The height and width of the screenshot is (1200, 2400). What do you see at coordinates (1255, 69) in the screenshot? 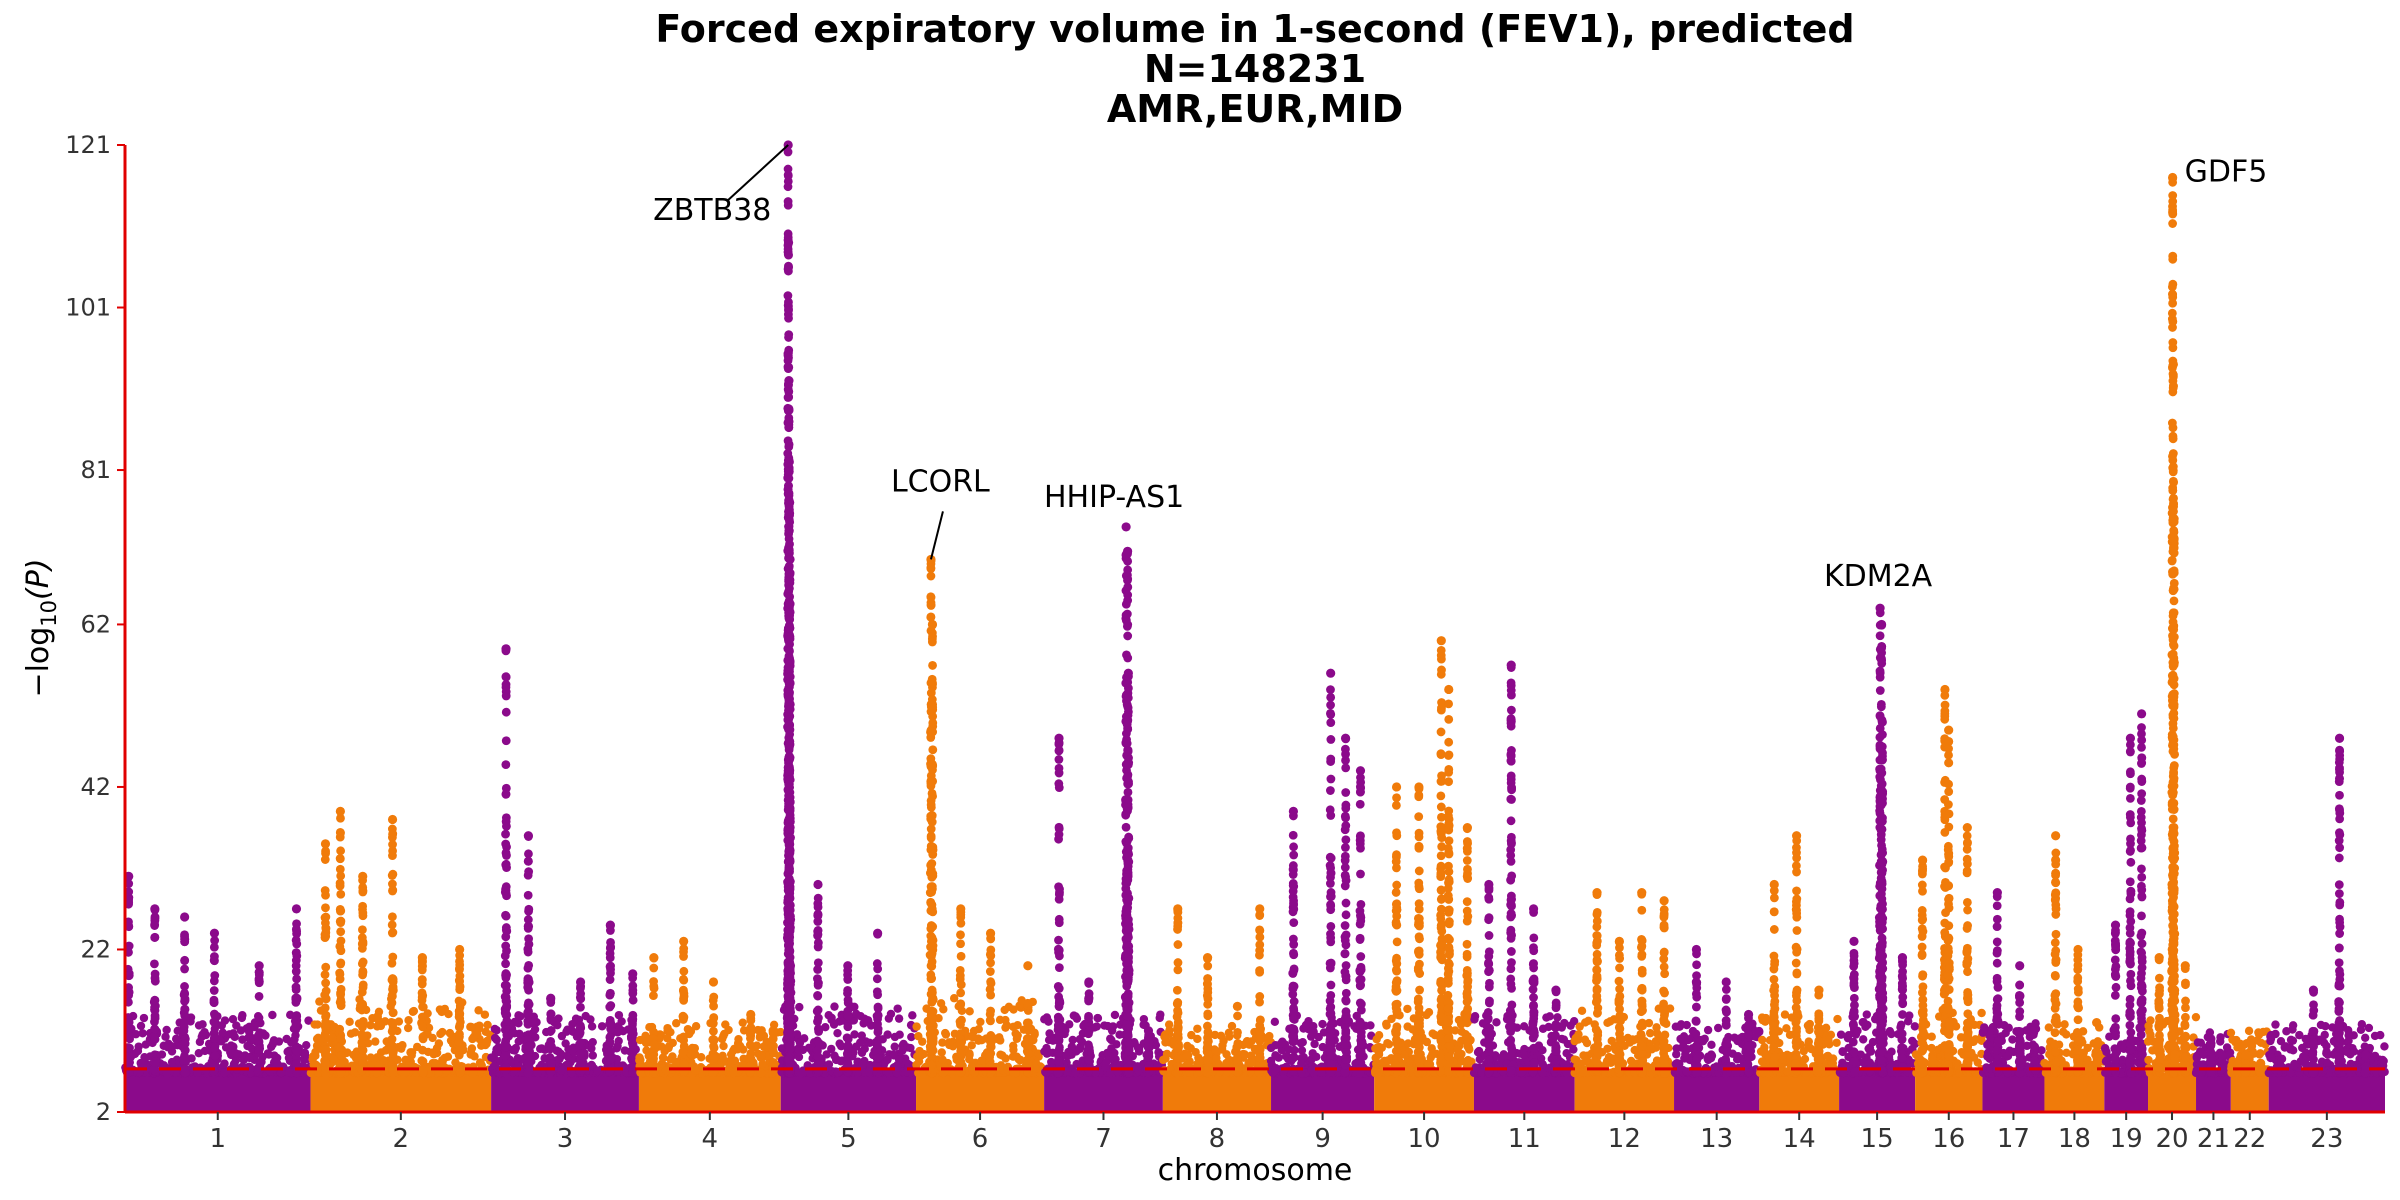
I see `chart-title-line-2: N=148231` at bounding box center [1255, 69].